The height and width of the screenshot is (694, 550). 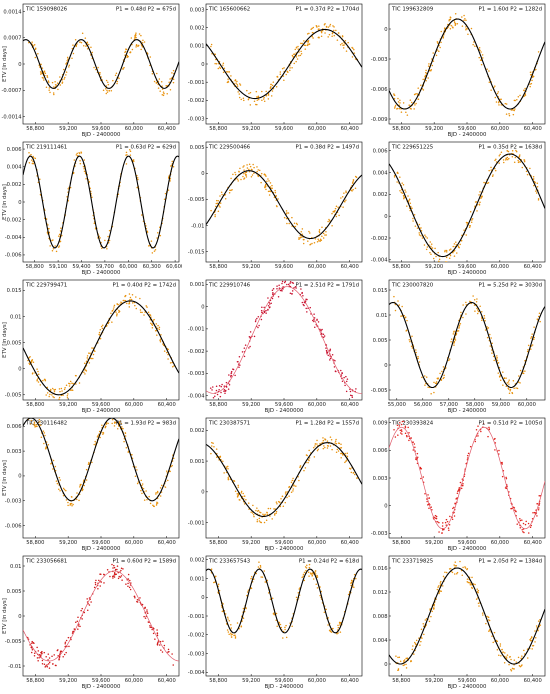 What do you see at coordinates (13, 256) in the screenshot?
I see `y-tick-label: -0.006` at bounding box center [13, 256].